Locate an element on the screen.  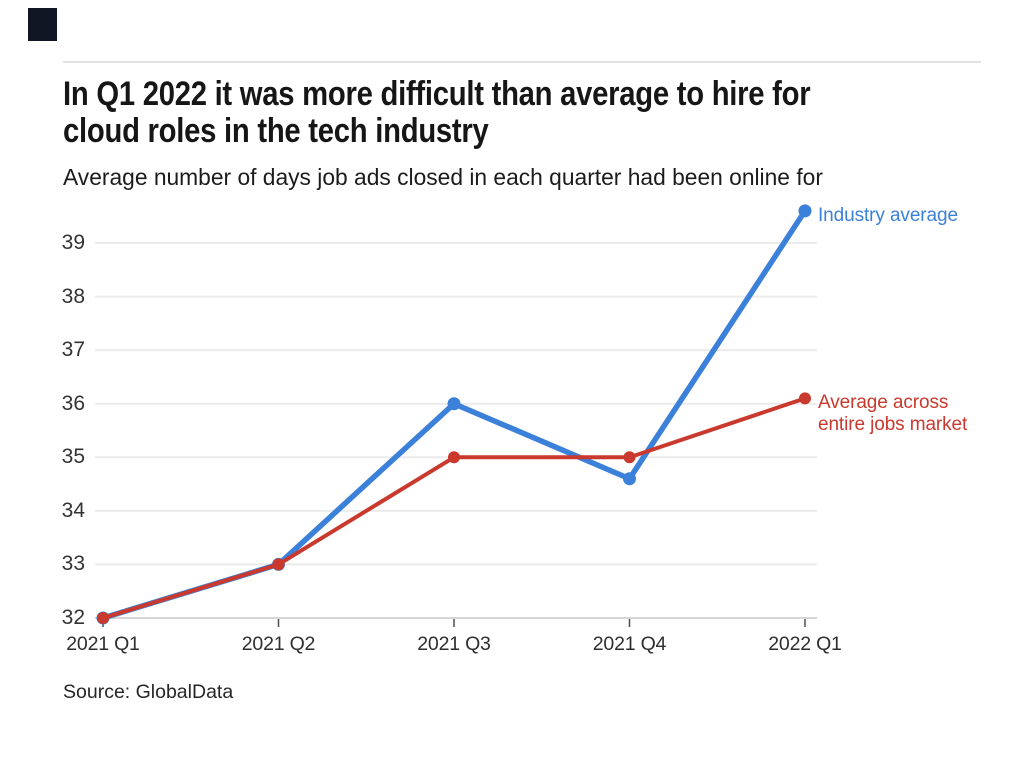
y-axis-label: 37 is located at coordinates (73, 350).